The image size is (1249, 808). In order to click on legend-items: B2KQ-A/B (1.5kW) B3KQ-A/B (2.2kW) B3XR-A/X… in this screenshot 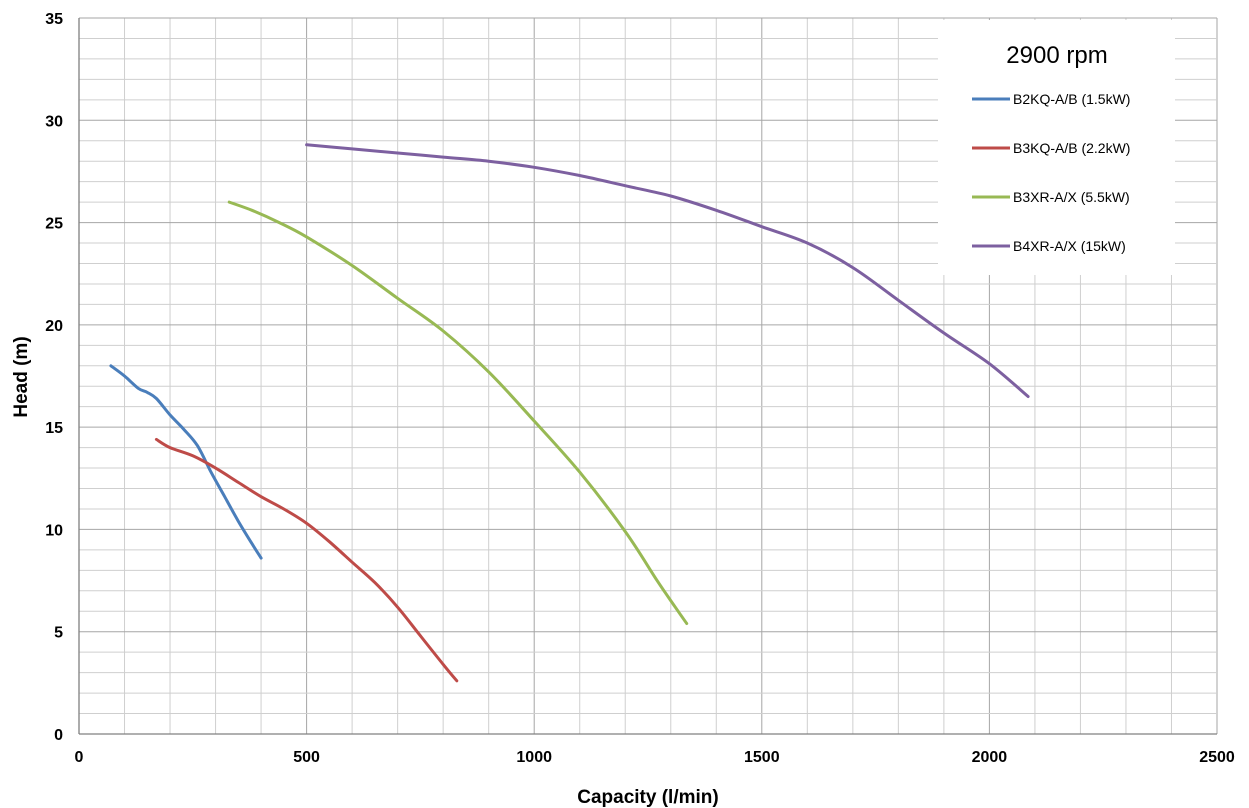, I will do `click(1051, 172)`.